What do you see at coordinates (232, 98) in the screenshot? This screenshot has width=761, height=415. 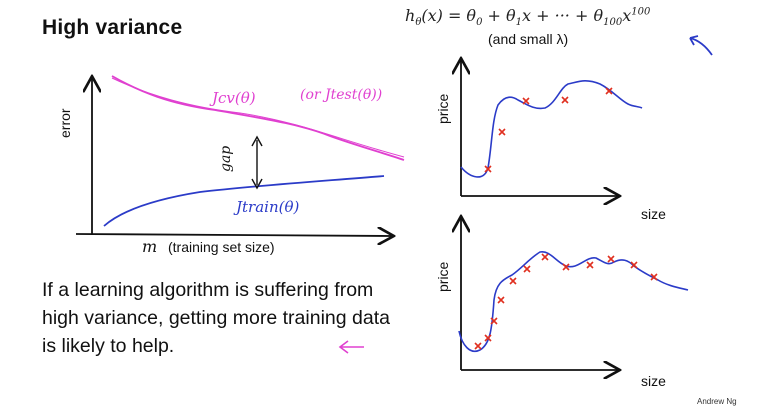 I see `jcv-label: Jcv(θ)` at bounding box center [232, 98].